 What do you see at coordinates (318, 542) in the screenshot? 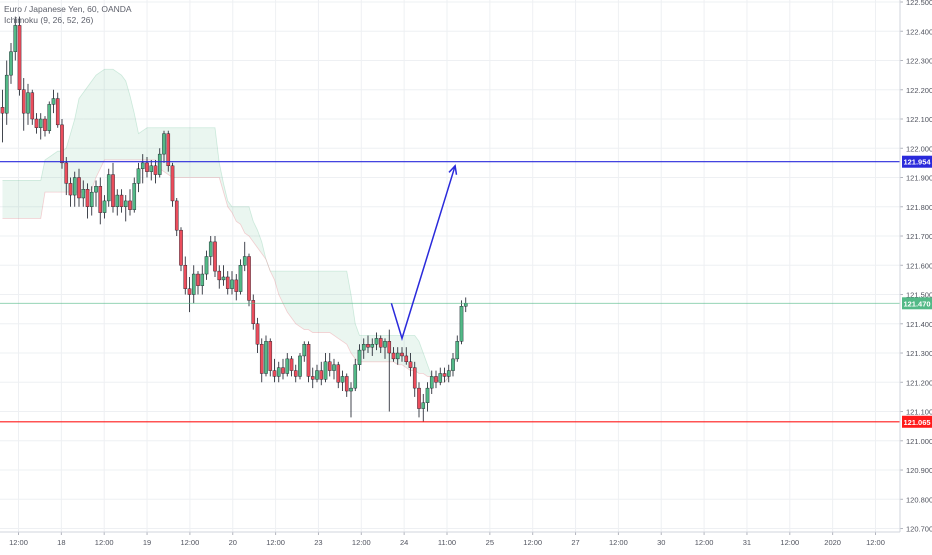
I see `x-tick-label: 23` at bounding box center [318, 542].